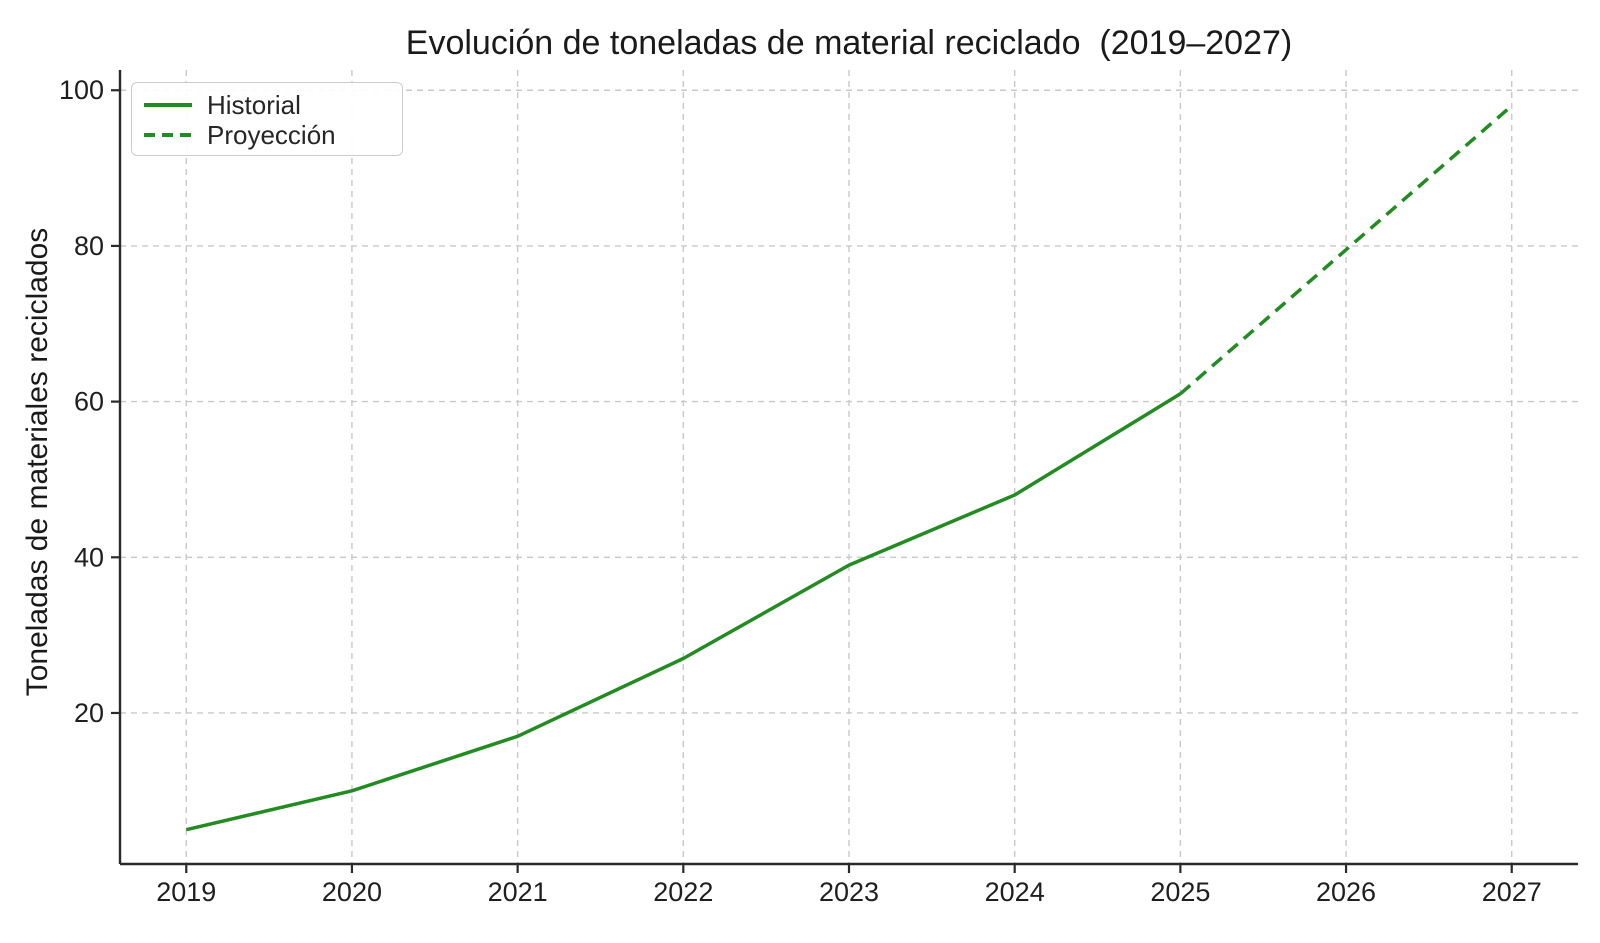 Image resolution: width=1600 pixels, height=943 pixels. I want to click on x-tick-label: 2023, so click(849, 892).